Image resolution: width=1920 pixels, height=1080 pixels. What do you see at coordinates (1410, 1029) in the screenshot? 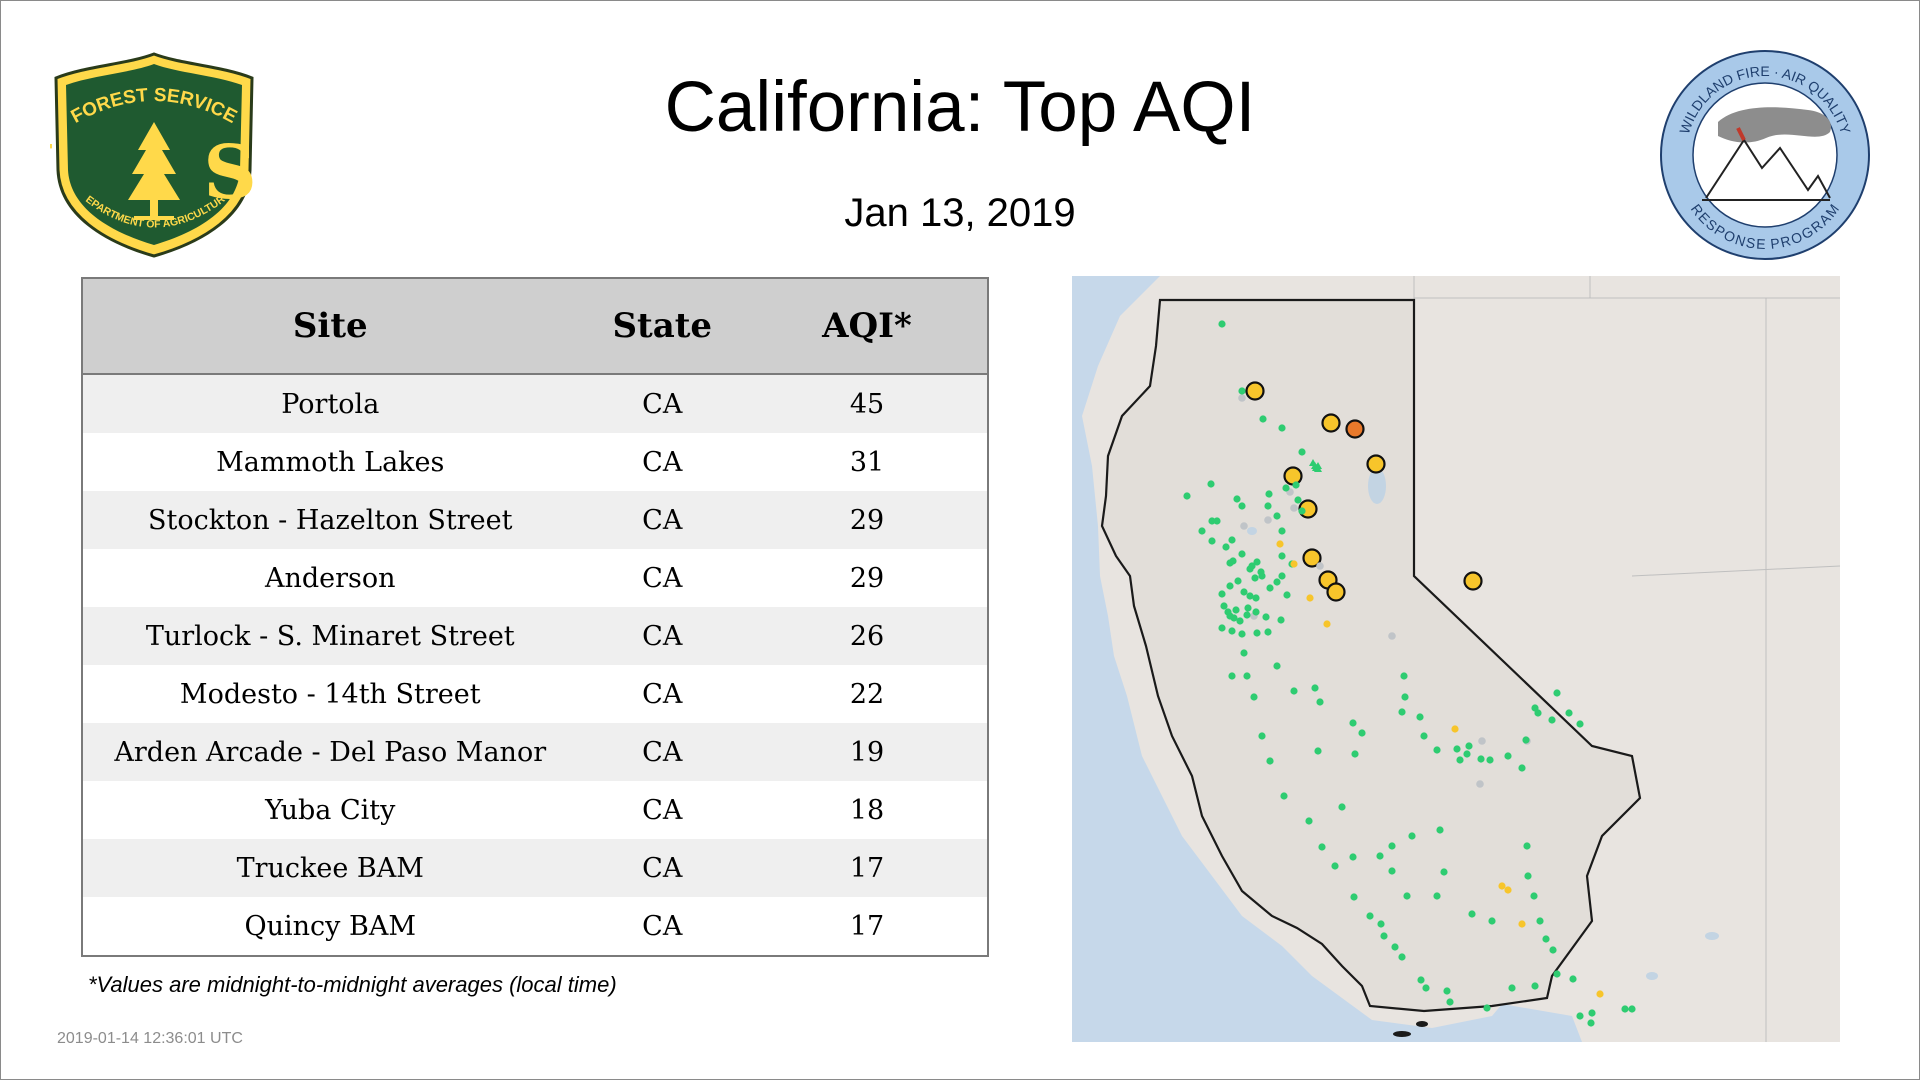
I see `channel-islands` at bounding box center [1410, 1029].